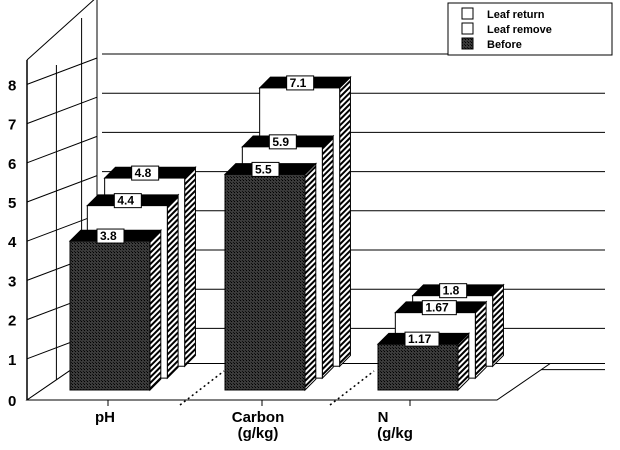  Describe the element at coordinates (519, 30) in the screenshot. I see `legend-label: Leaf remove` at that location.